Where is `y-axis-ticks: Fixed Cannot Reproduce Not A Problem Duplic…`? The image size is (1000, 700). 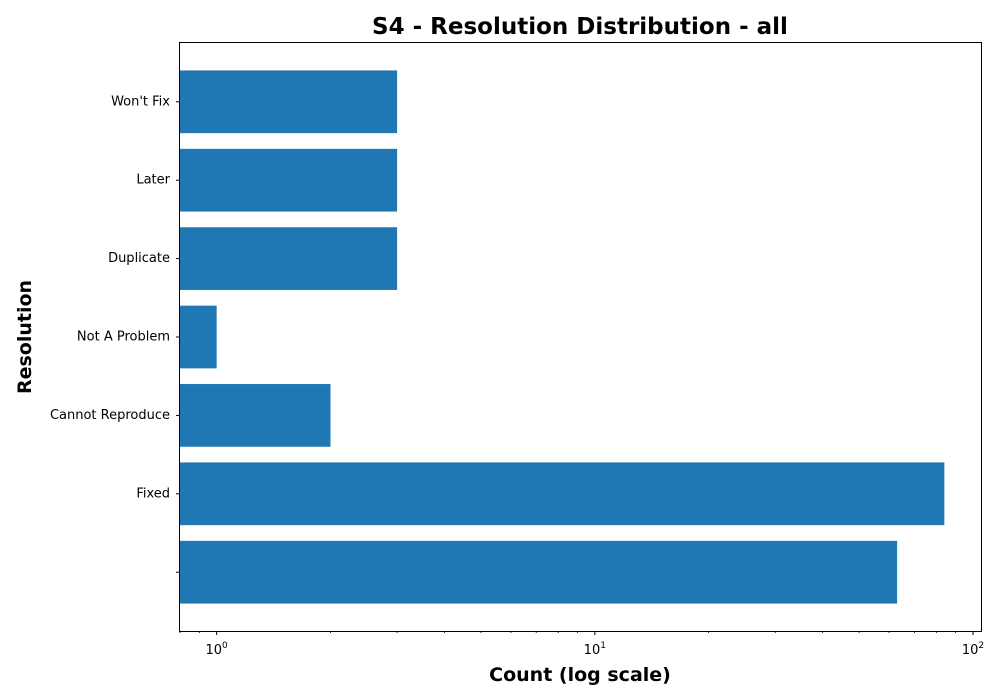 y-axis-ticks: Fixed Cannot Reproduce Not A Problem Duplic… is located at coordinates (115, 333).